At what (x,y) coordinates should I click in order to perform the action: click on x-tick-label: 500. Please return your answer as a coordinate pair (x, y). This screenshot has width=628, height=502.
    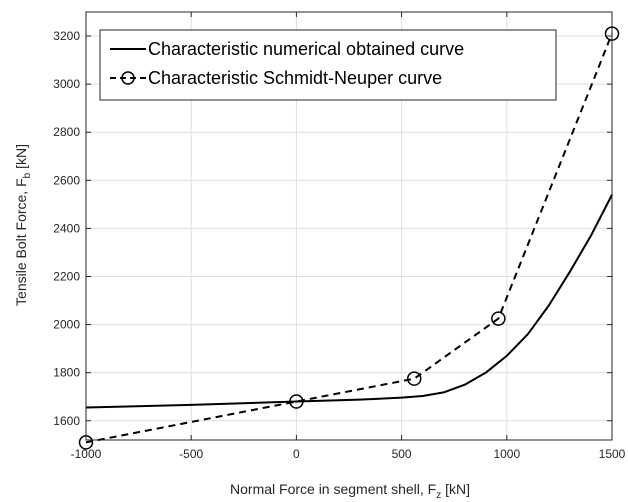
    Looking at the image, I should click on (402, 454).